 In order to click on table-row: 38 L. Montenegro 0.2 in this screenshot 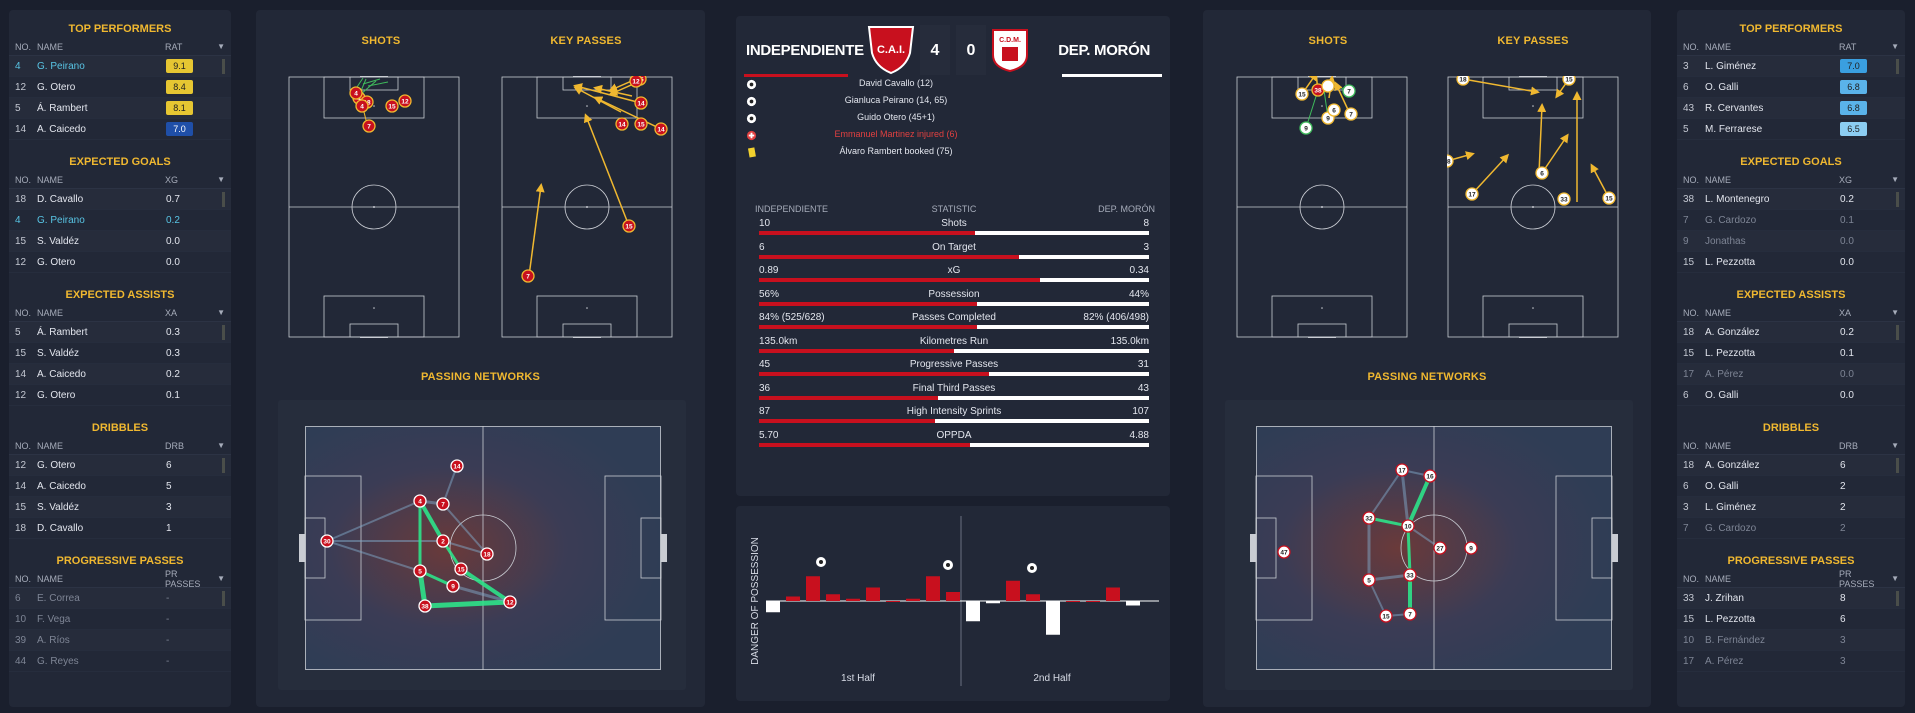, I will do `click(1791, 199)`.